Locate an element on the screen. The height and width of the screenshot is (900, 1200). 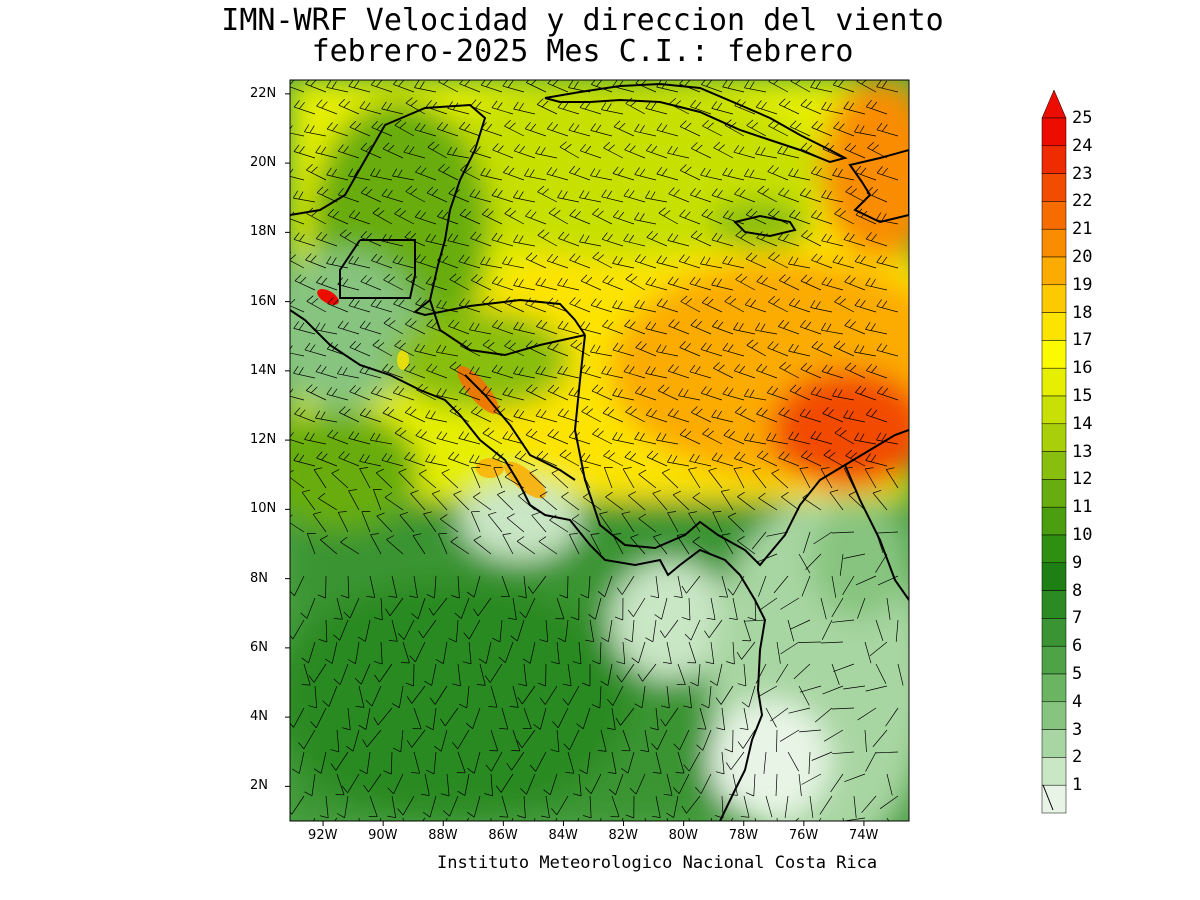
colorbar-label: 22 is located at coordinates (1082, 201).